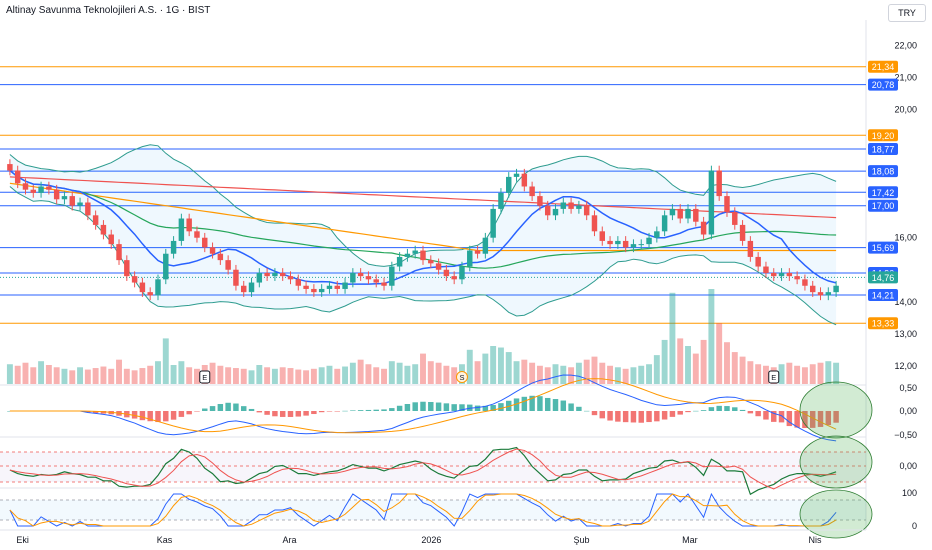 This screenshot has height=550, width=932. What do you see at coordinates (431, 540) in the screenshot?
I see `time-tick-label: 2026` at bounding box center [431, 540].